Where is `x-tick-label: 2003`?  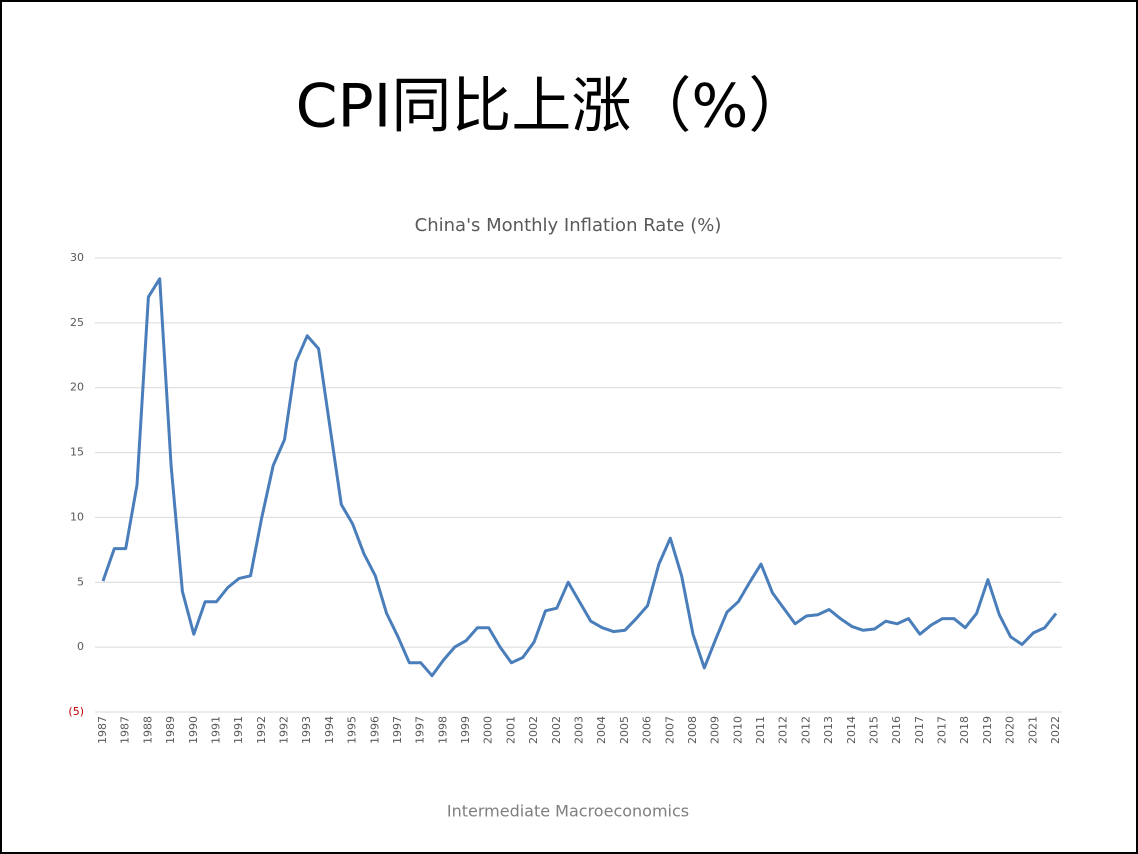
x-tick-label: 2003 is located at coordinates (579, 730).